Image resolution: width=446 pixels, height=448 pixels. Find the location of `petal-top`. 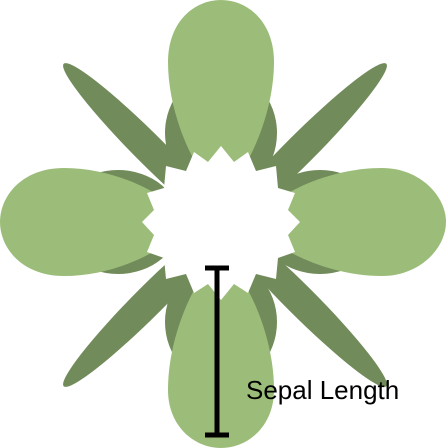

petal-top is located at coordinates (221, 97).